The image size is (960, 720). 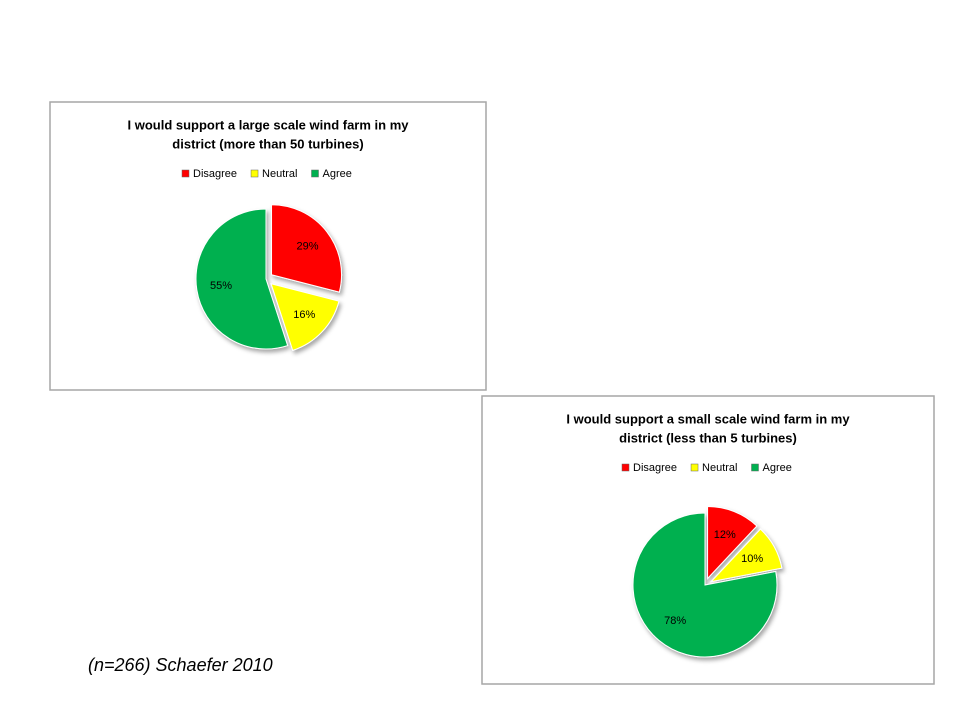 I want to click on data-label: 16%, so click(x=304, y=315).